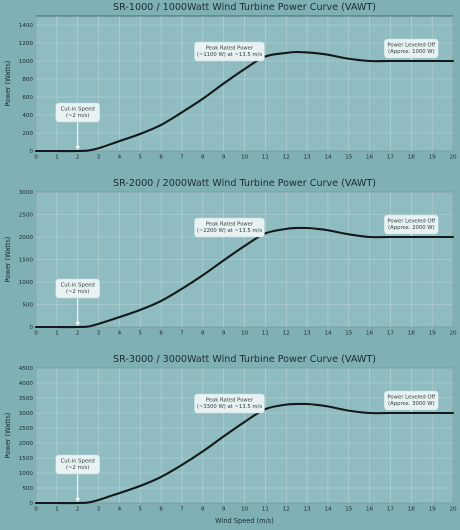  What do you see at coordinates (230, 55) in the screenshot?
I see `annotation-text: (~1100 W) at ~13.5 m/s` at bounding box center [230, 55].